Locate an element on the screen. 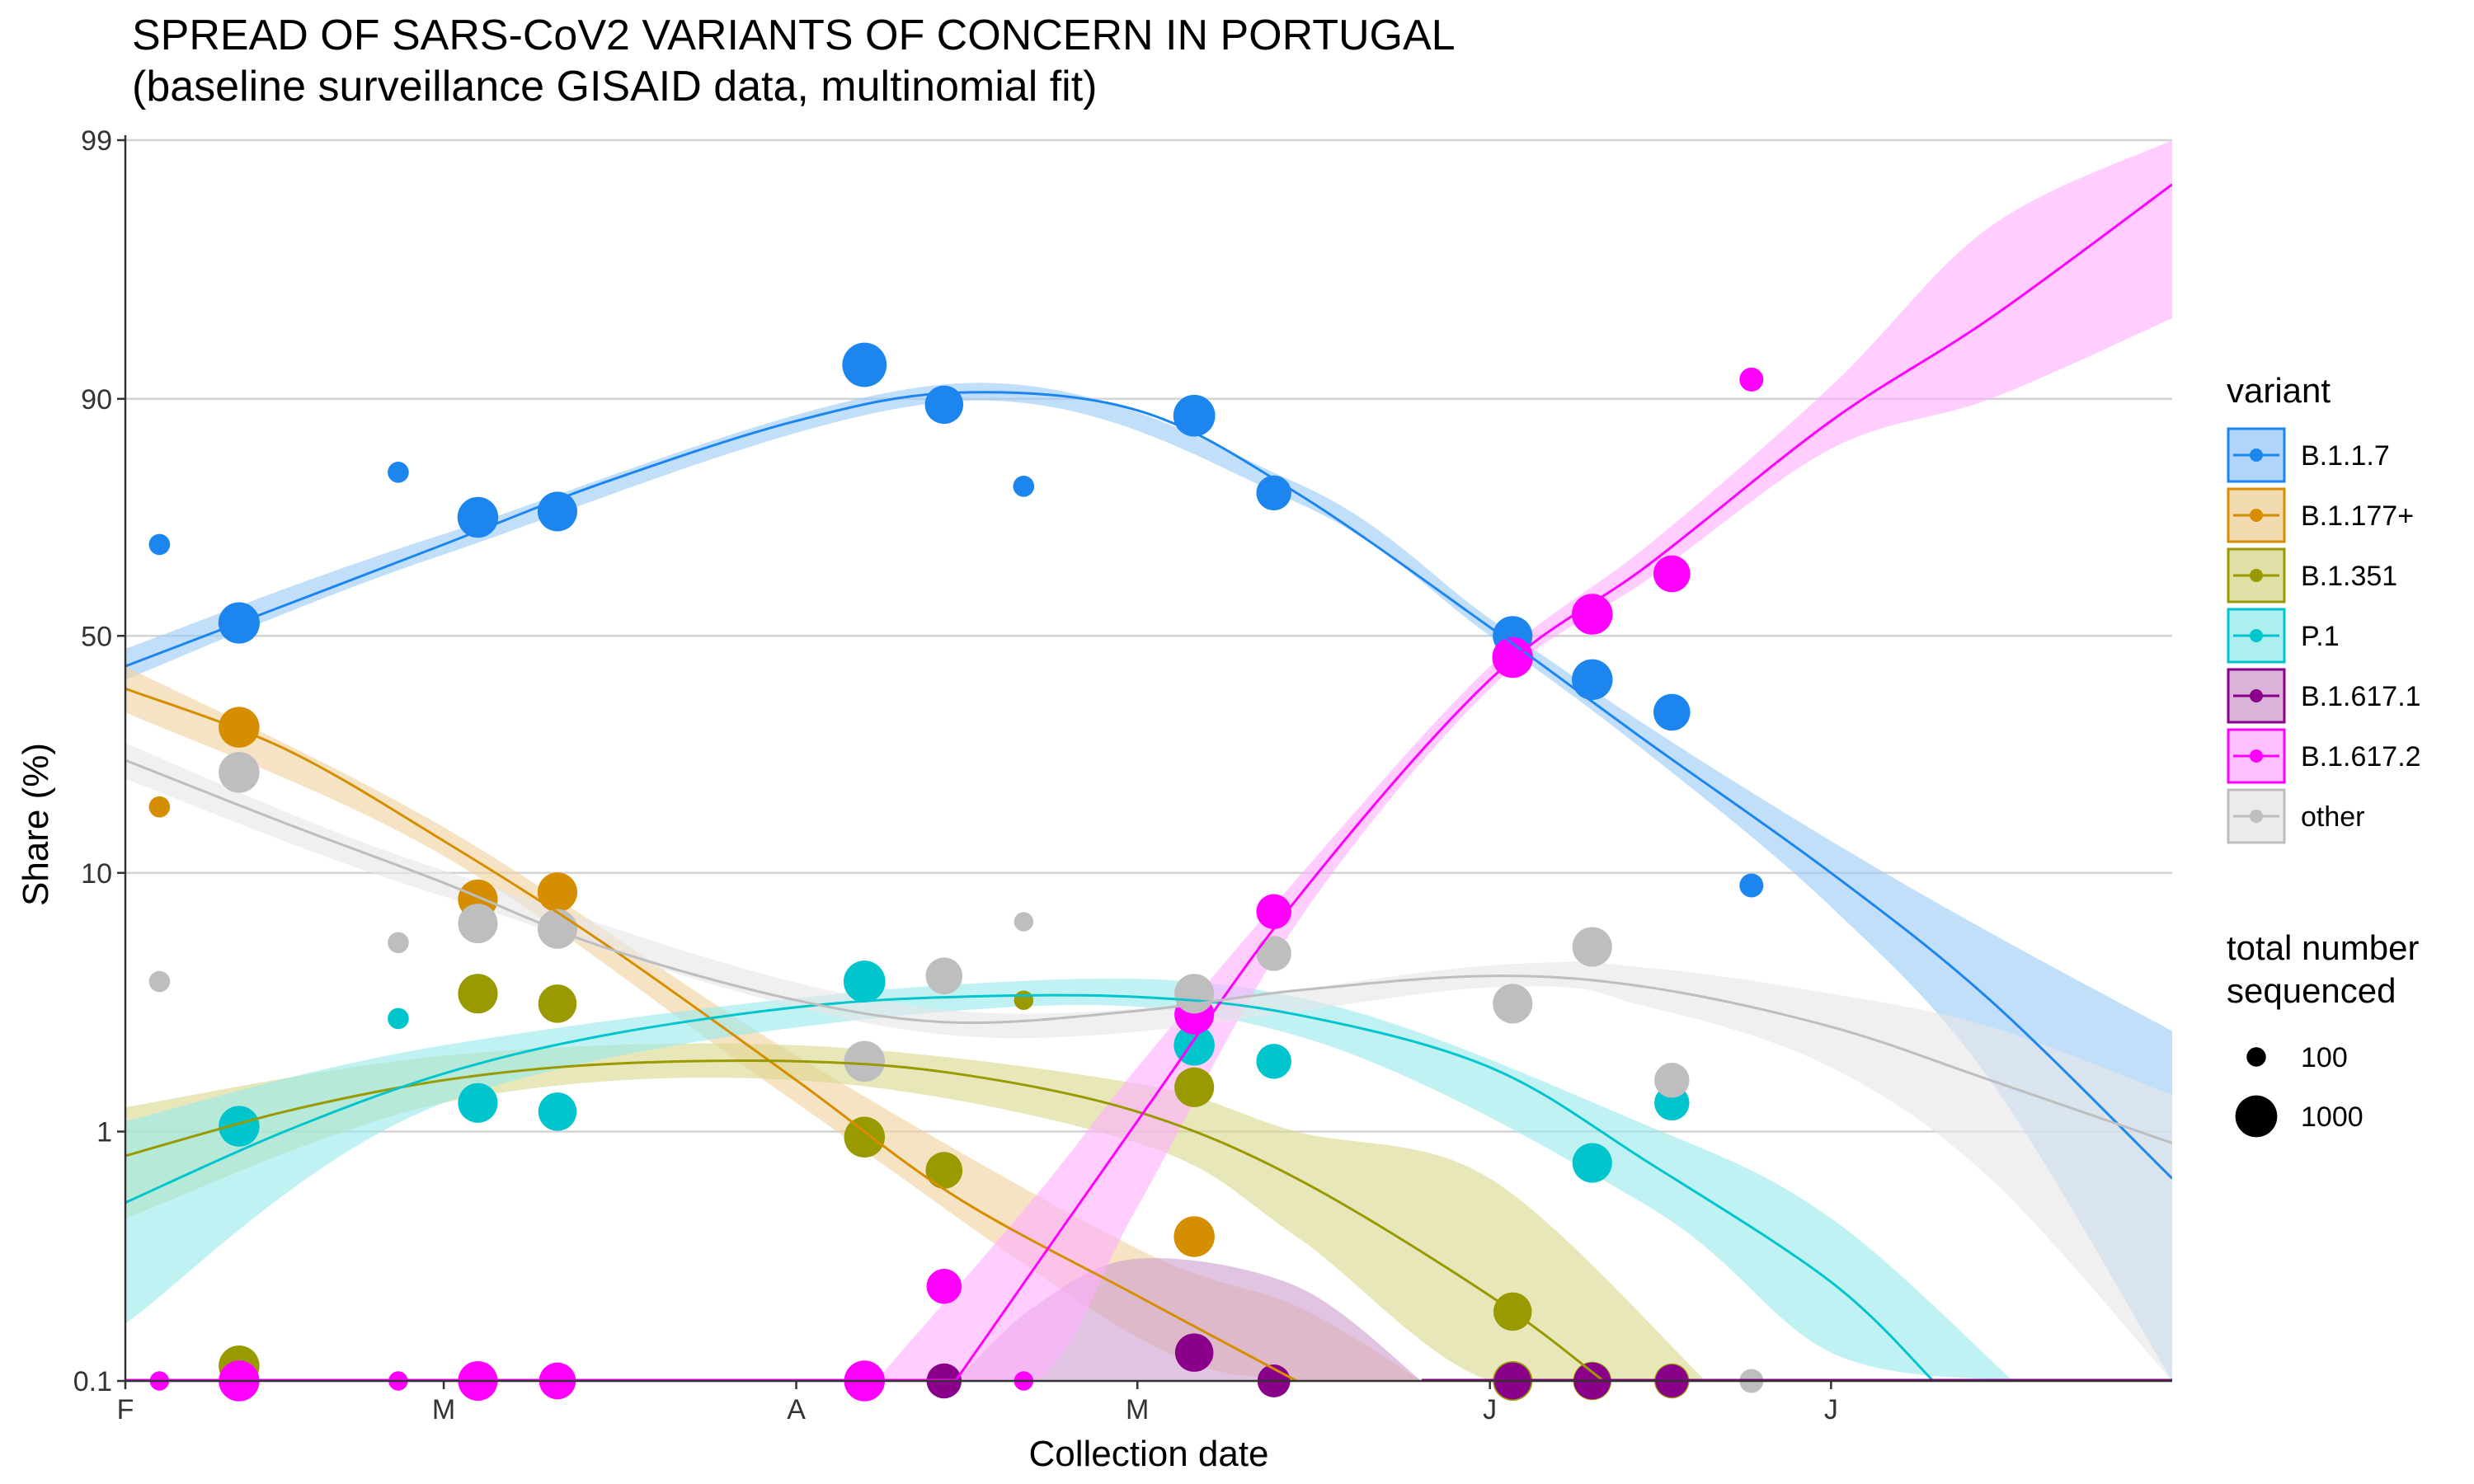 Image resolution: width=2474 pixels, height=1484 pixels. legend-label-other: other is located at coordinates (2333, 817).